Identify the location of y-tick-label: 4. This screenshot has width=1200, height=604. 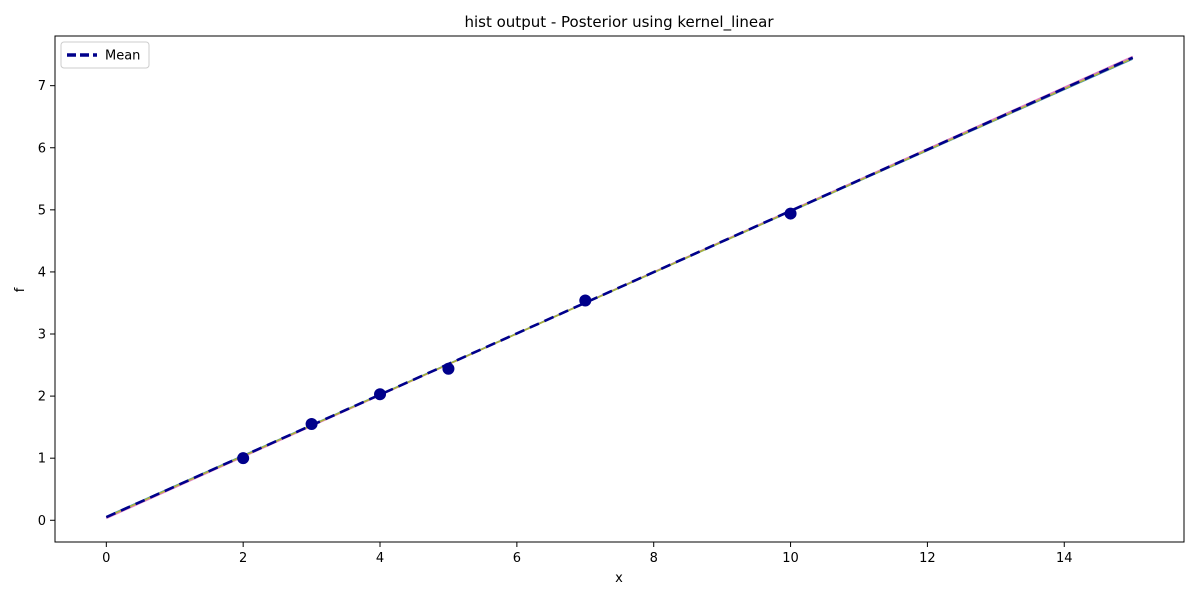
(42, 272).